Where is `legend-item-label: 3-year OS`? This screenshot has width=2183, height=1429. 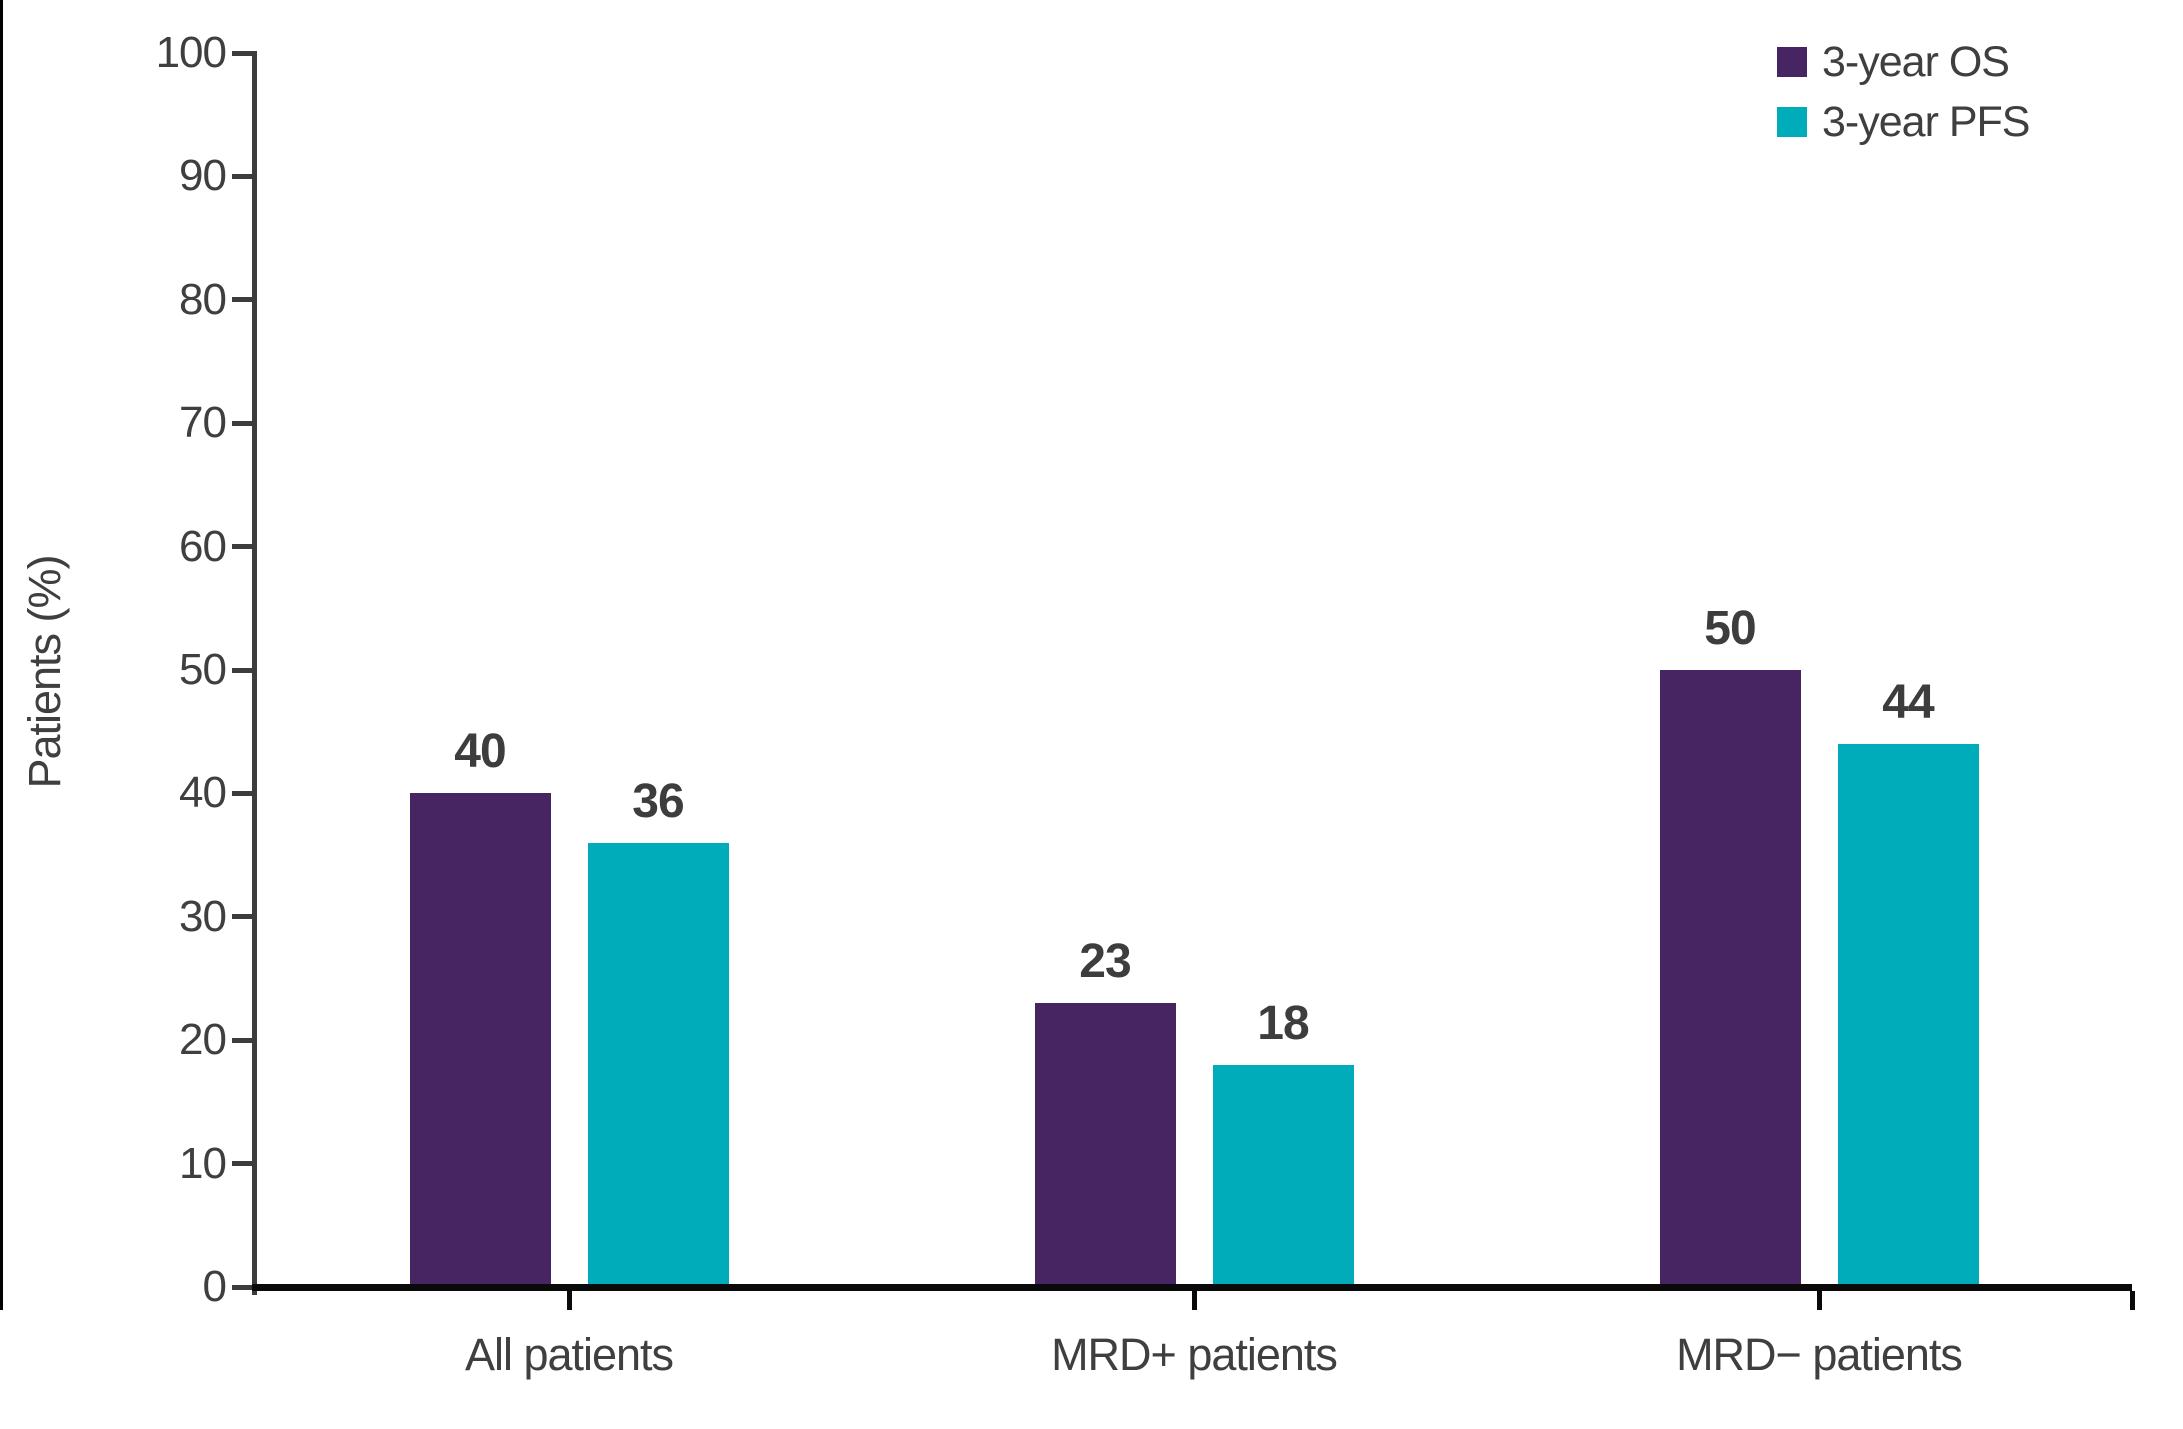 legend-item-label: 3-year OS is located at coordinates (1916, 62).